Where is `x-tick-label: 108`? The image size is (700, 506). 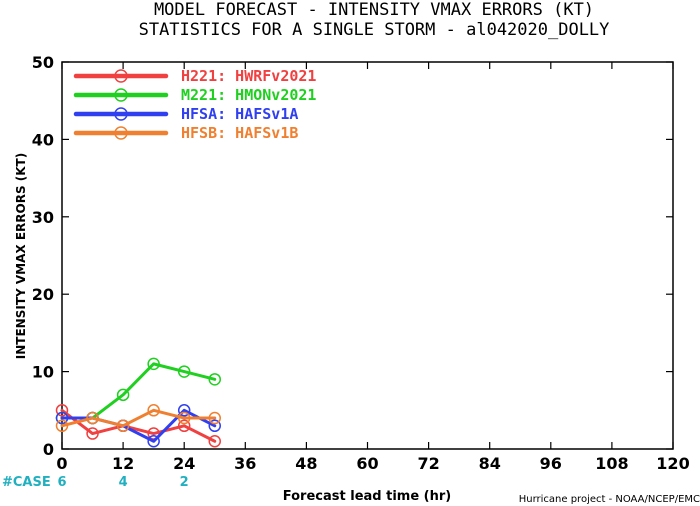
x-tick-label: 108 is located at coordinates (611, 463).